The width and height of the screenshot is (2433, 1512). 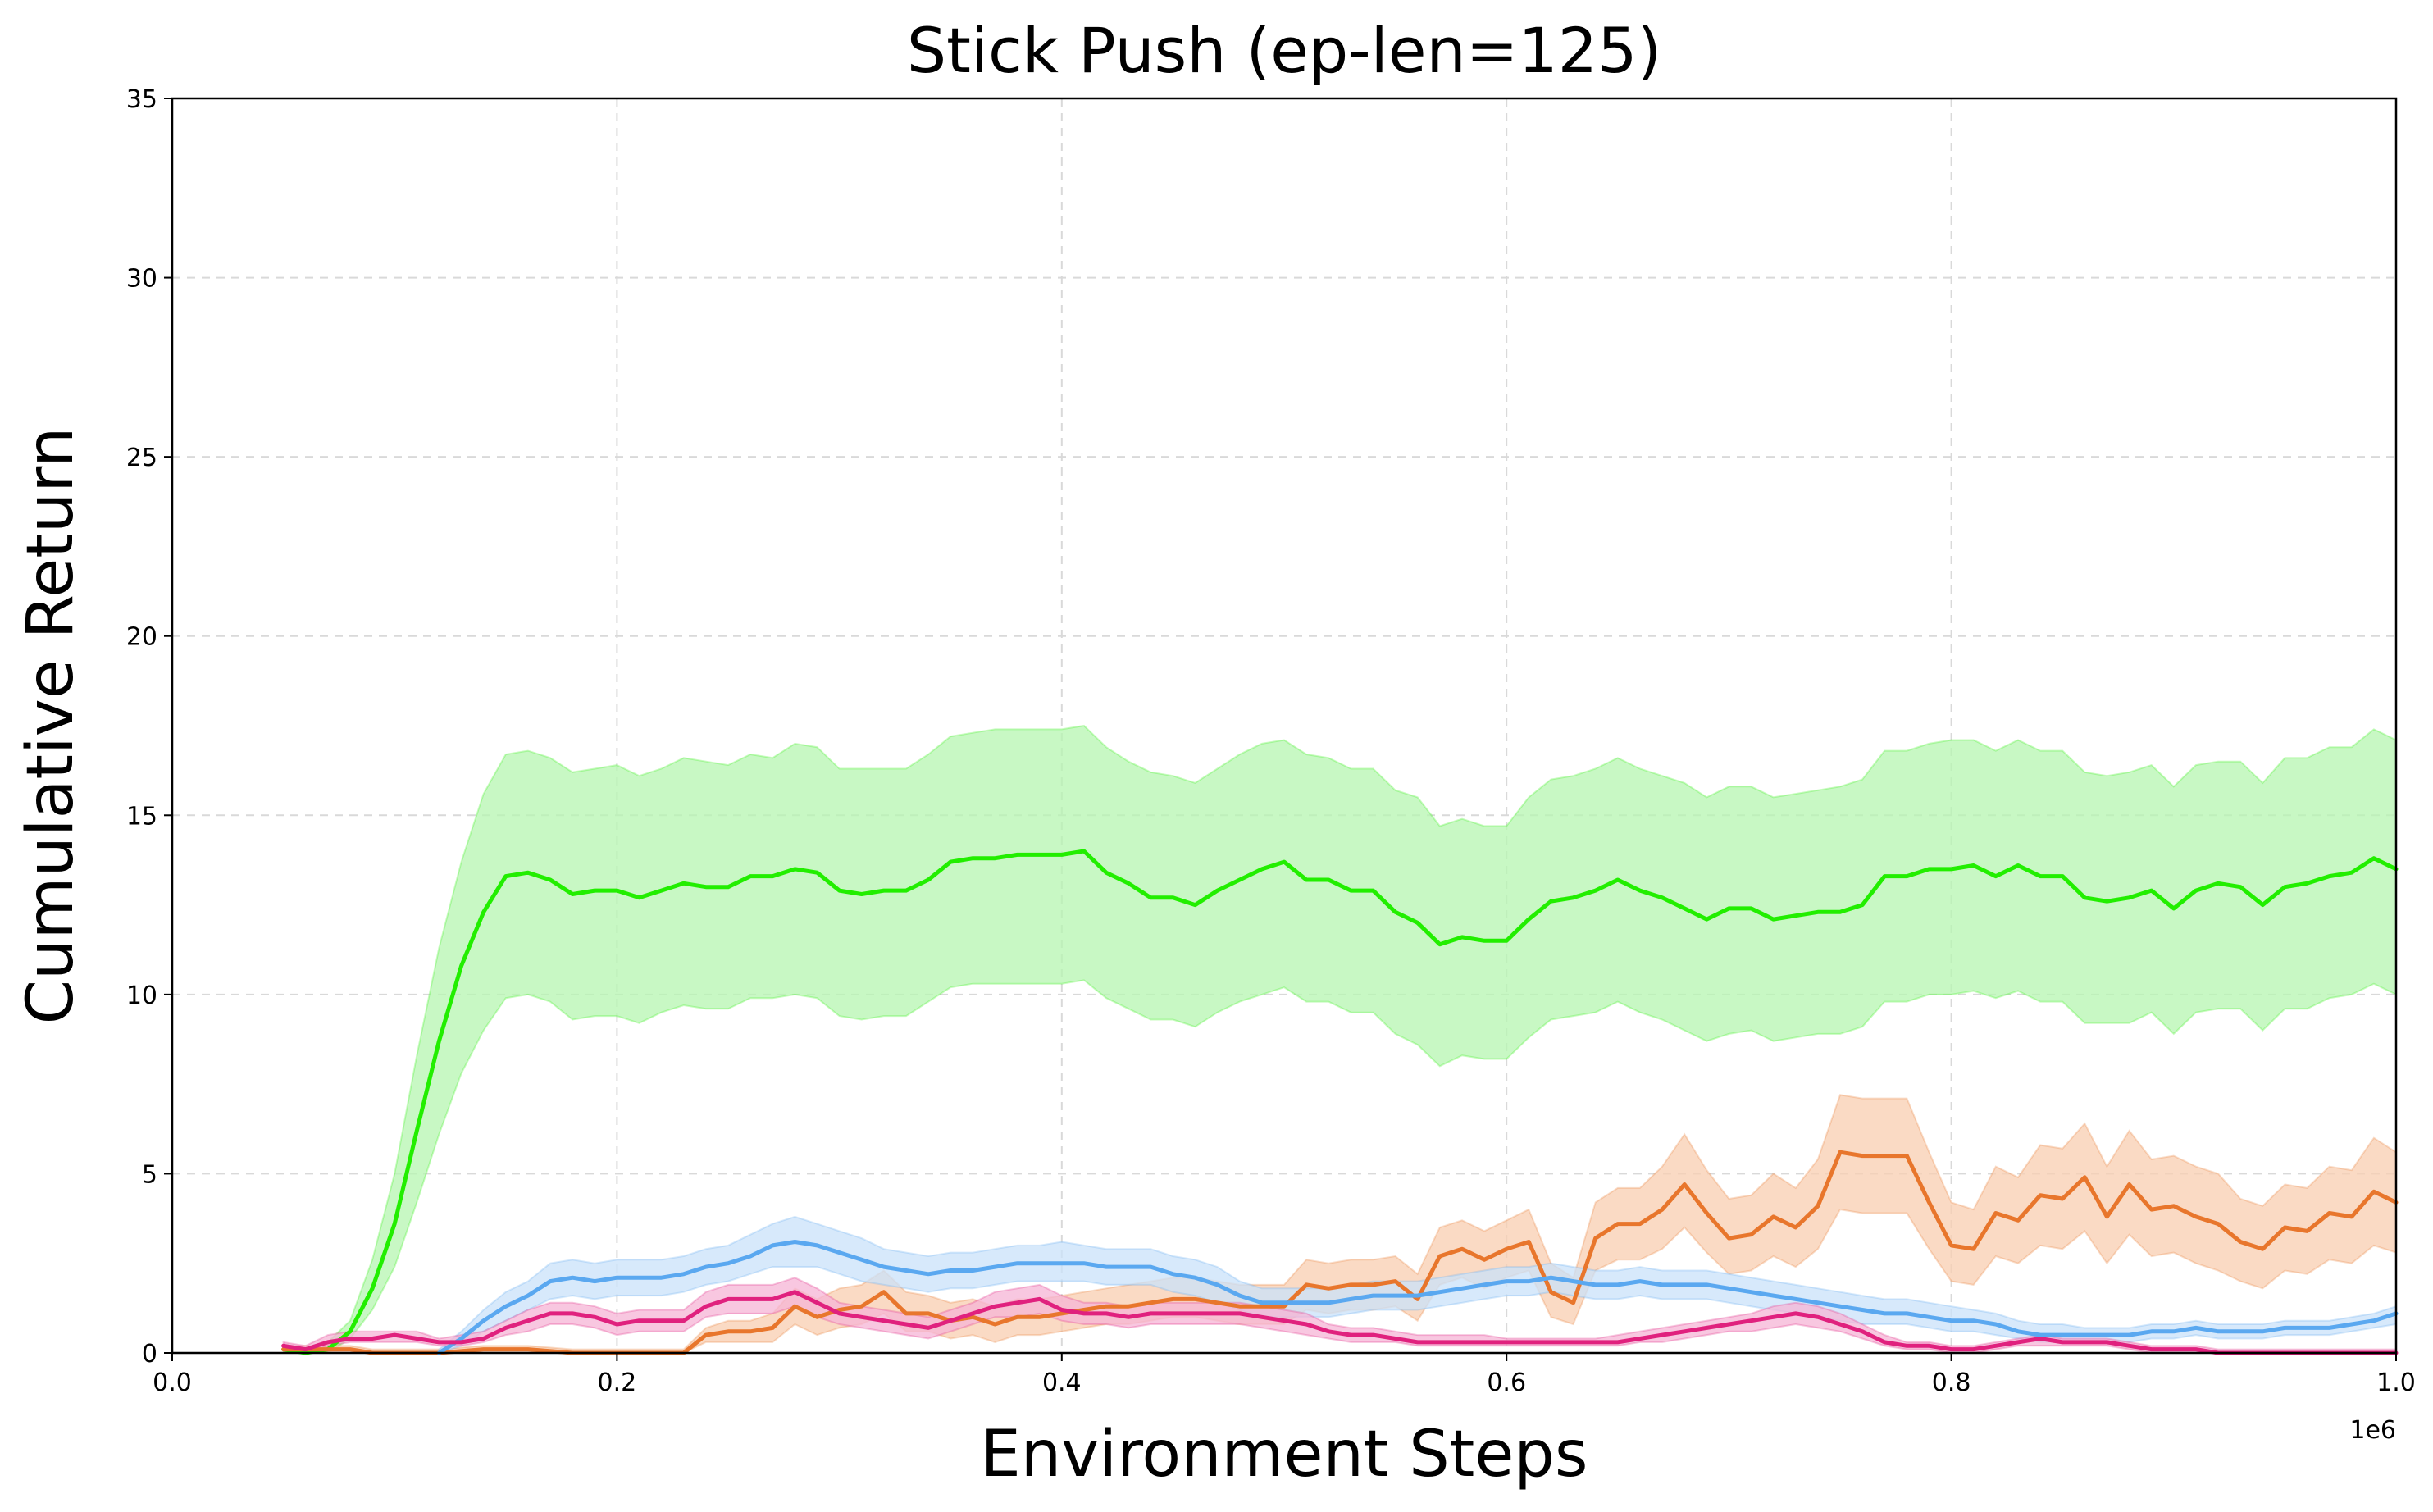 I want to click on y-tick-label: 15, so click(x=141, y=816).